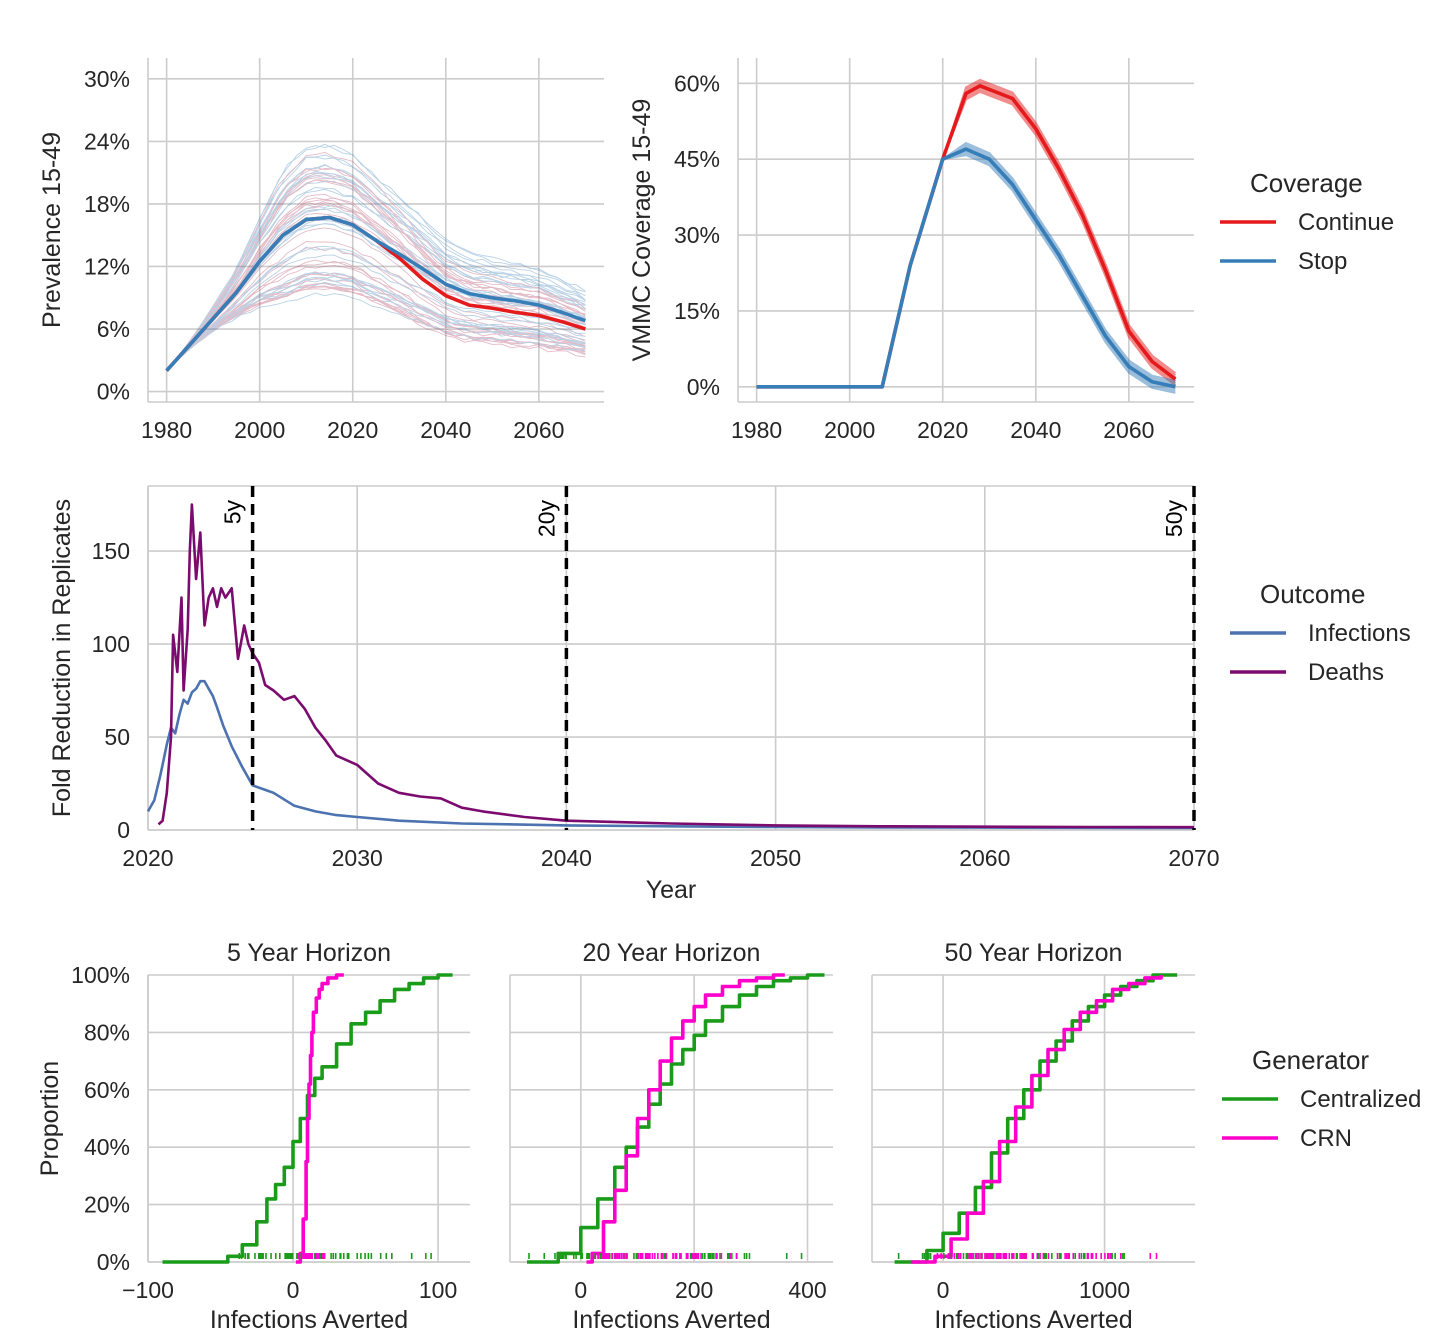  I want to click on panel-title: 20 Year Horizon, so click(672, 953).